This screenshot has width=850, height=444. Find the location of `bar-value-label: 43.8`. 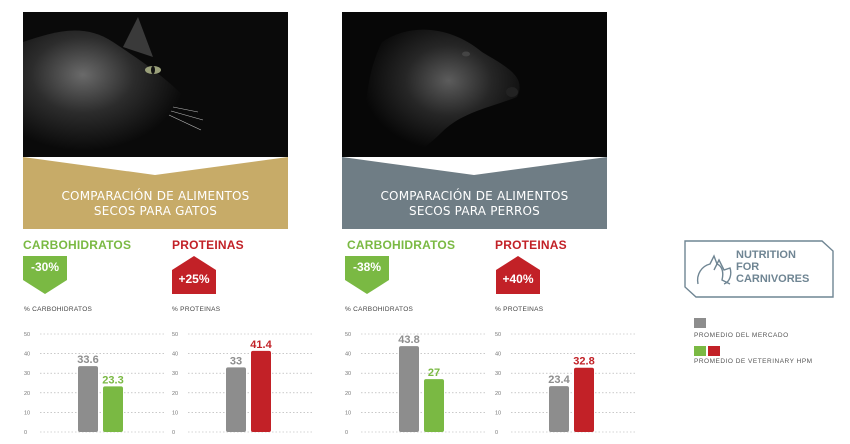

bar-value-label: 43.8 is located at coordinates (408, 340).